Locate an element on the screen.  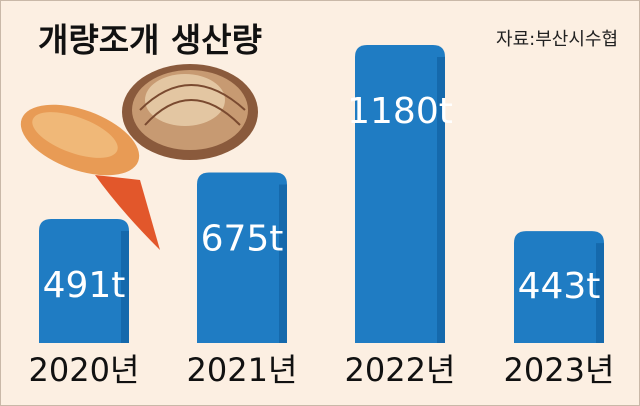
chart-title: 개량조개 생산량 is located at coordinates (150, 40).